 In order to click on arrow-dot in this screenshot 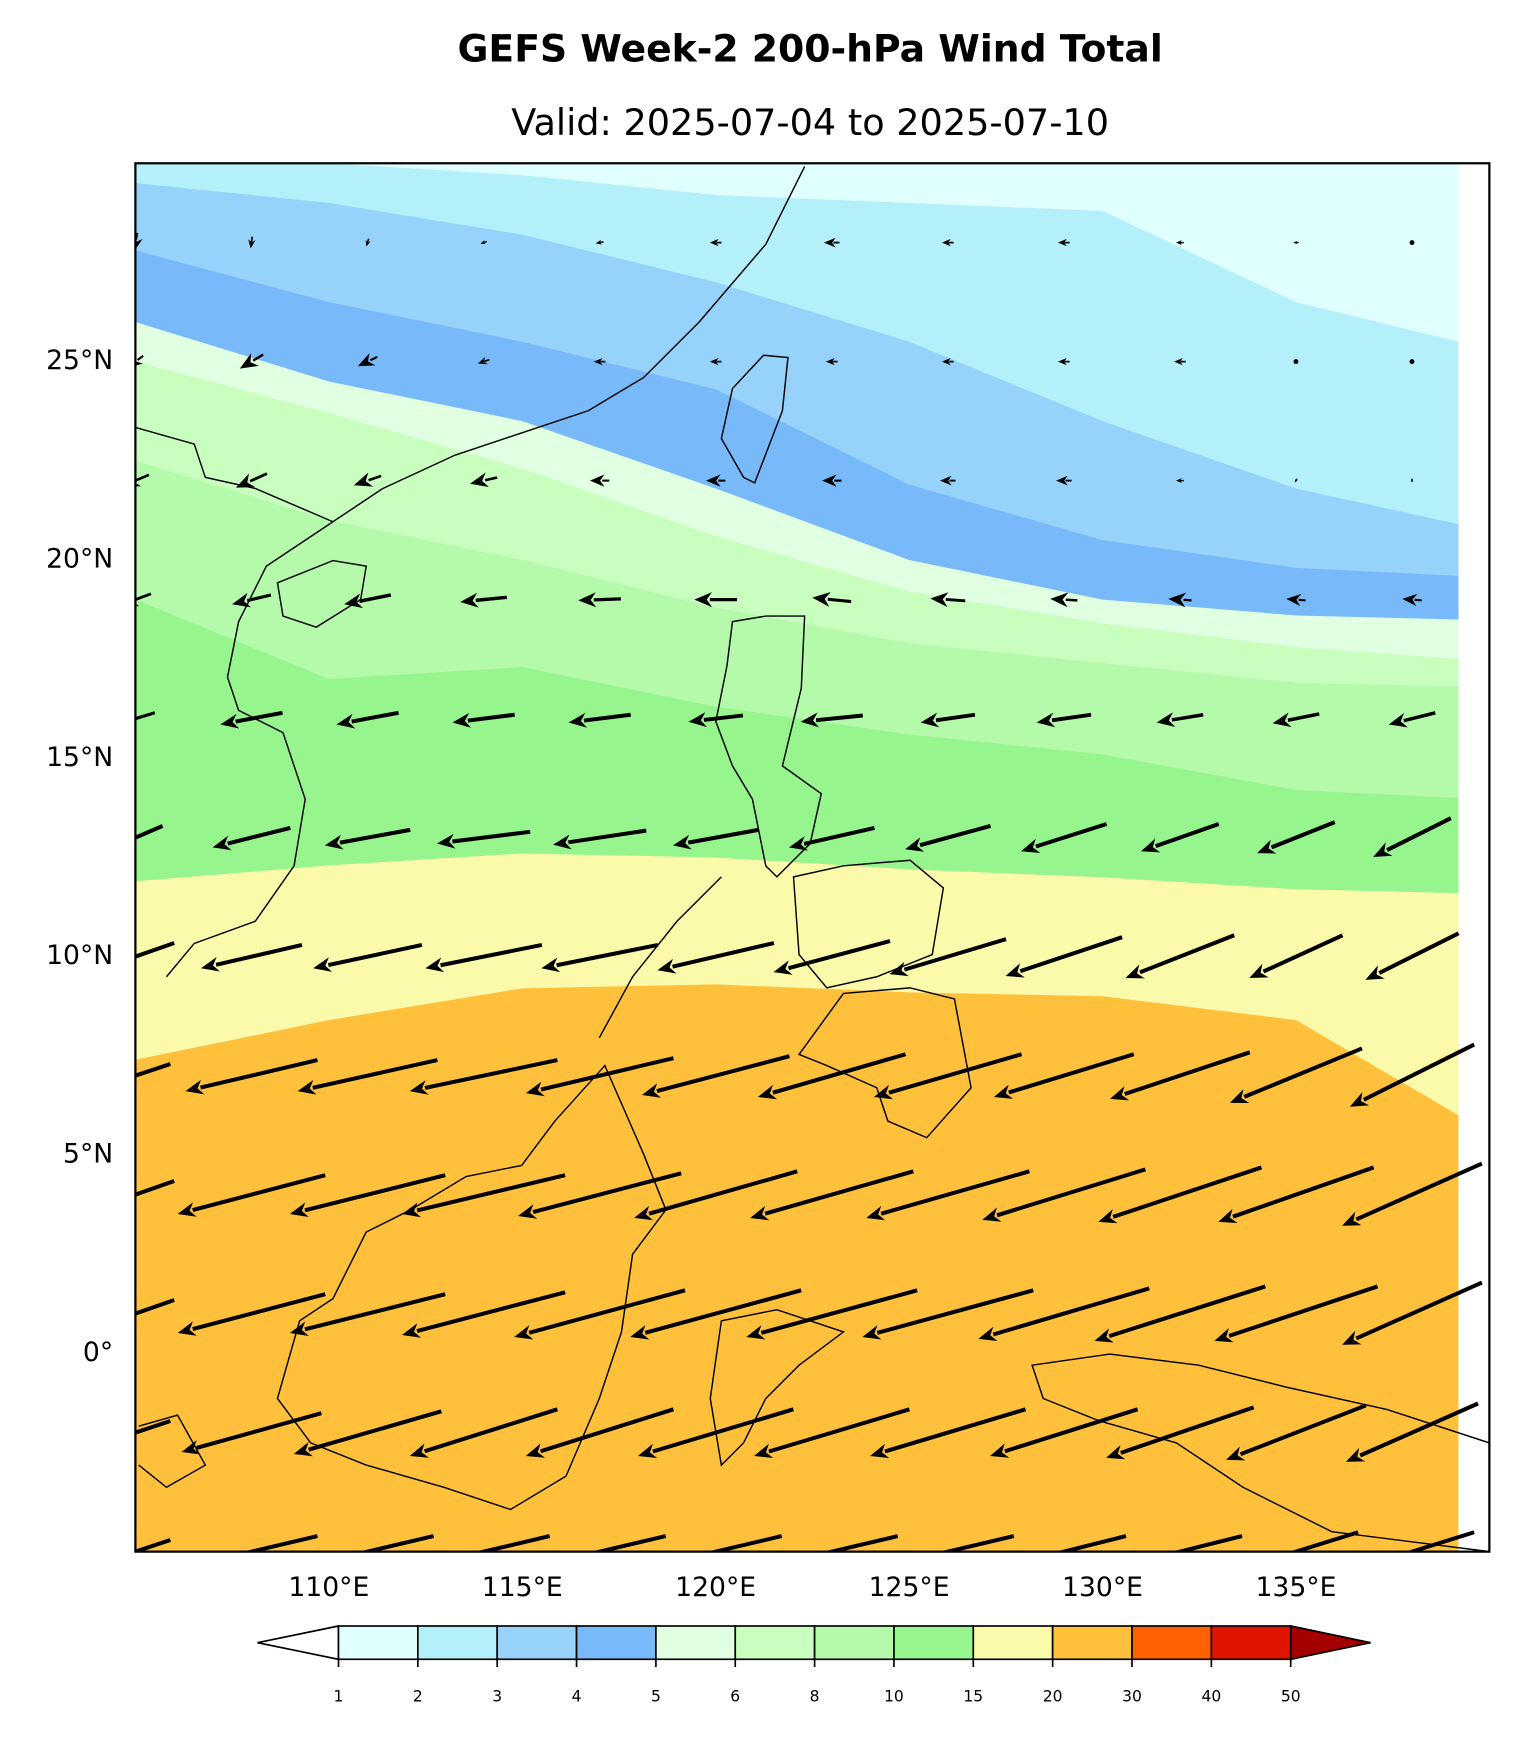, I will do `click(1412, 362)`.